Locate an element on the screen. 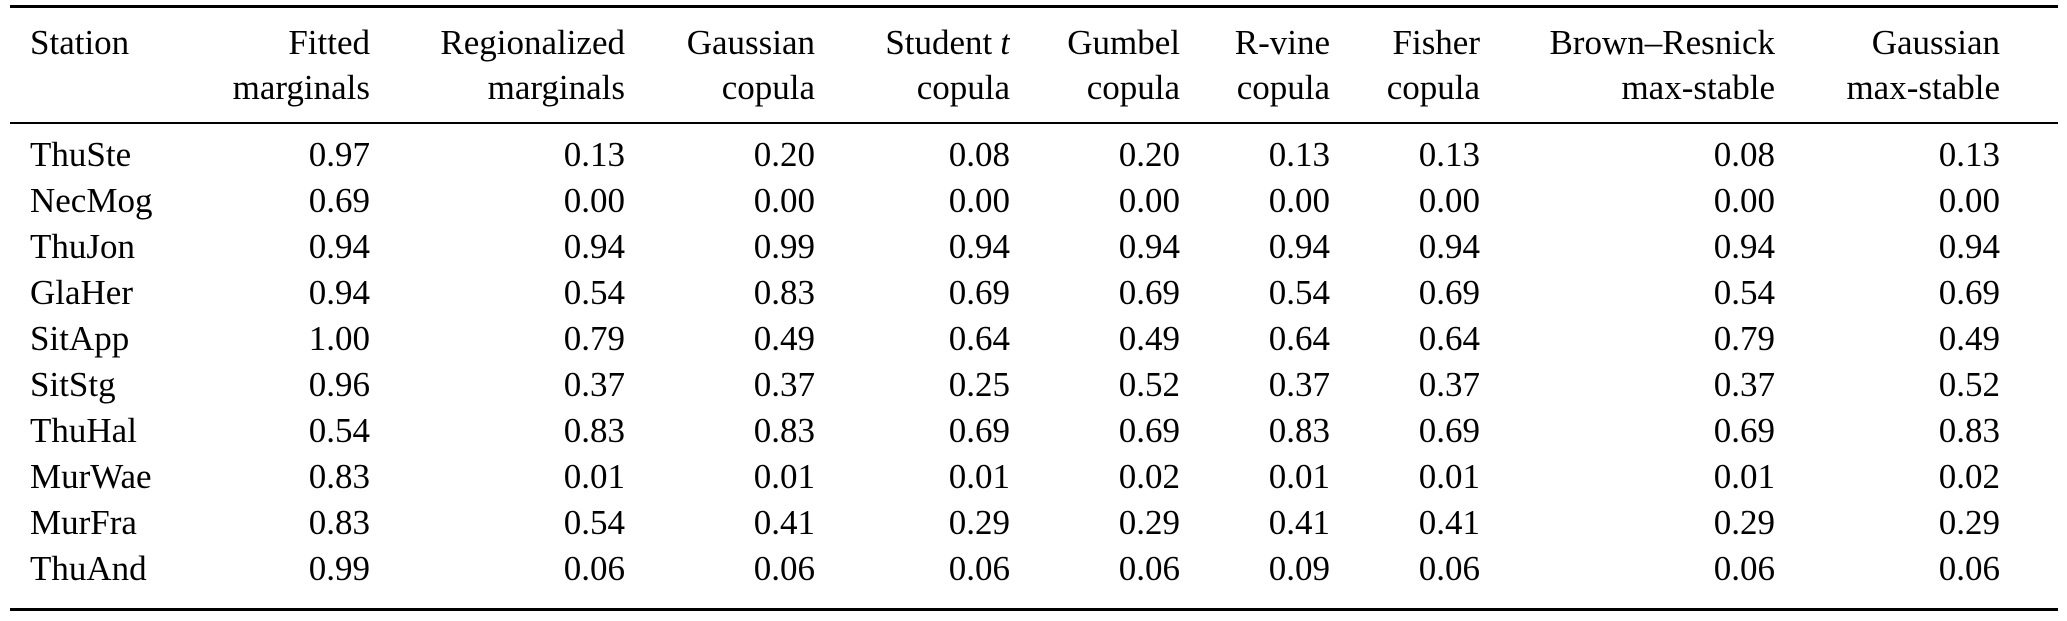 The height and width of the screenshot is (621, 2067). column-header-line1: Station is located at coordinates (80, 42).